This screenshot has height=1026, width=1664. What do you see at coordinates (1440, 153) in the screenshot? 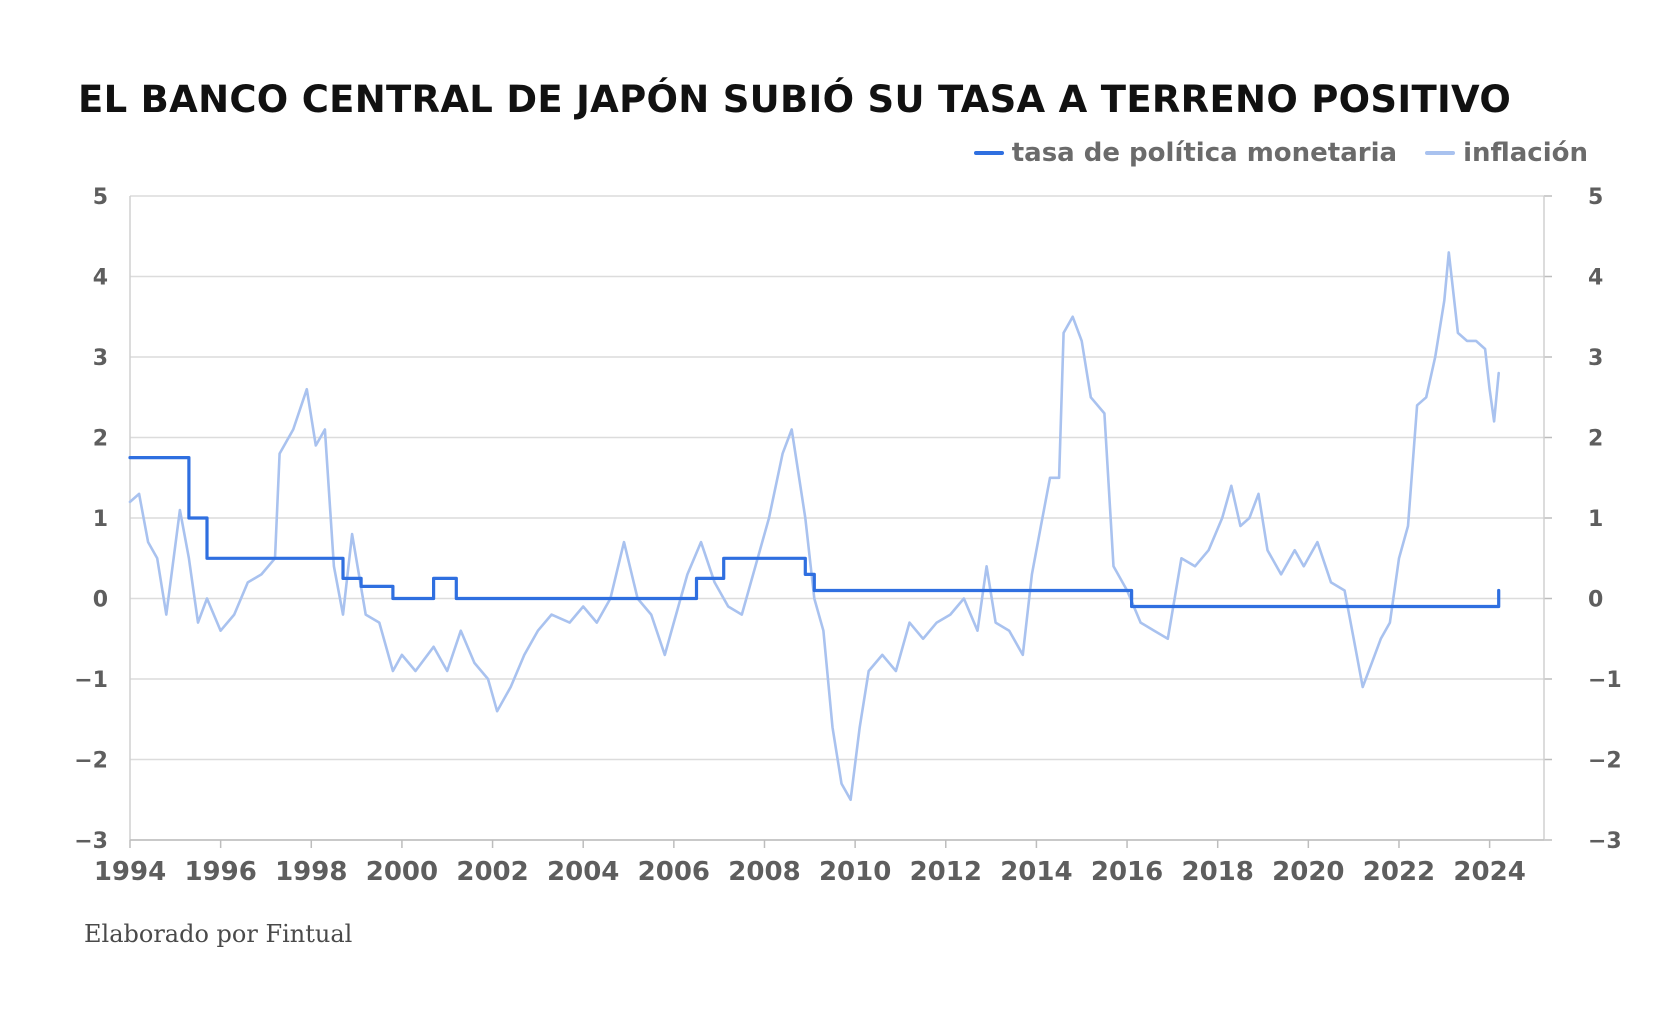
I see `legend-swatch-inflation` at bounding box center [1440, 153].